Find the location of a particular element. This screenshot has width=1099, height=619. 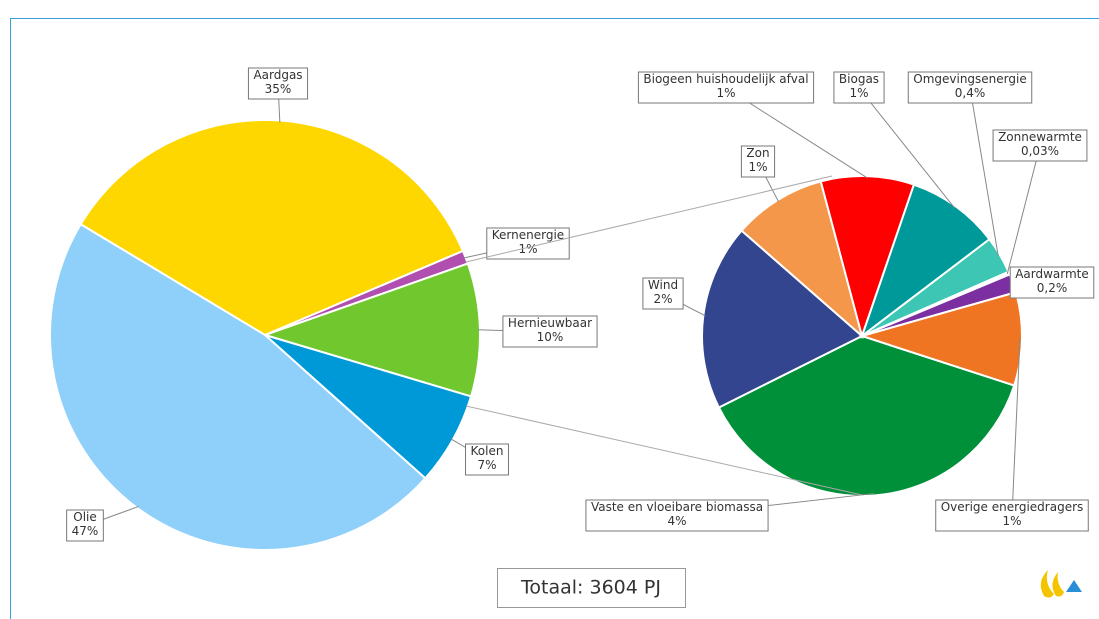

slice-value-label: 35% is located at coordinates (278, 89).